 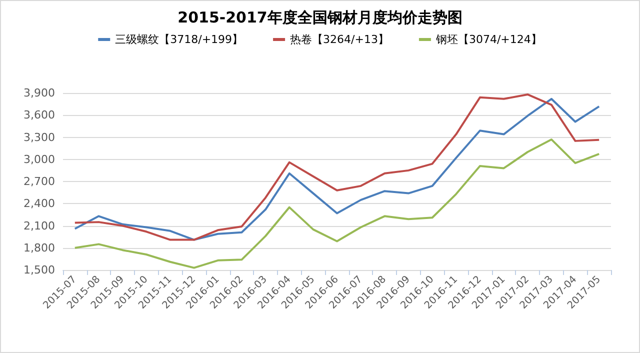 I want to click on legend-label: 钢坯【3074/+124】, so click(x=488, y=39).